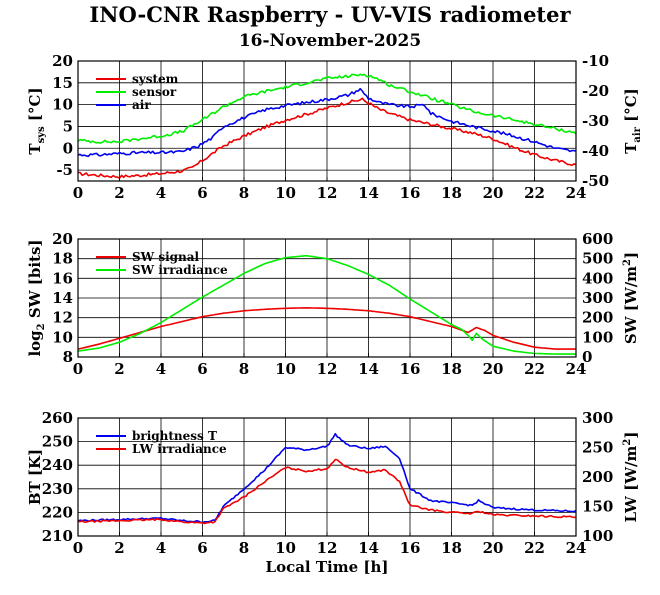  What do you see at coordinates (595, 181) in the screenshot?
I see `panel-temperature-ytick-right-label: -50` at bounding box center [595, 181].